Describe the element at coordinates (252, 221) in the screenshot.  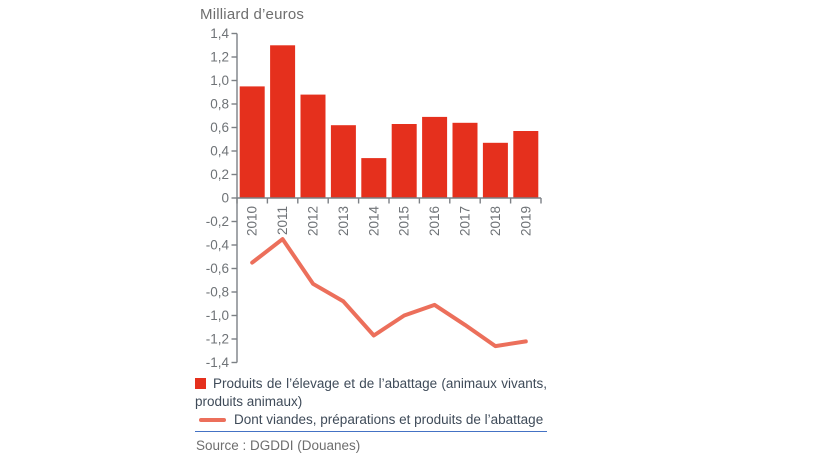
I see `x-category-label-2010: 2010` at that location.